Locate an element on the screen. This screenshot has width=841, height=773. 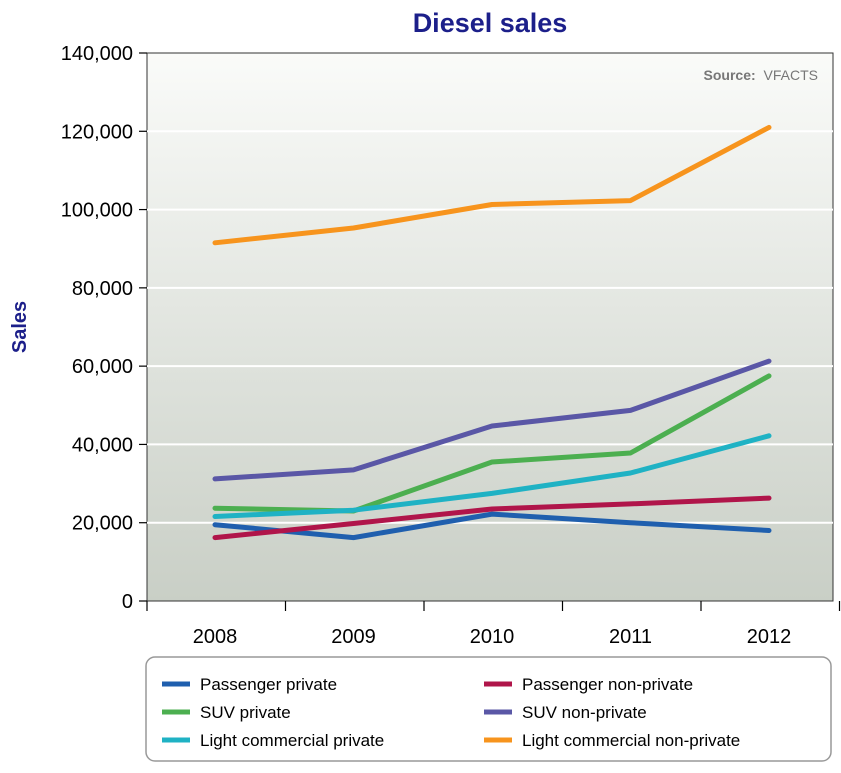
x-axis-ticks: 2008 2009 2010 2011 2012 is located at coordinates (493, 624).